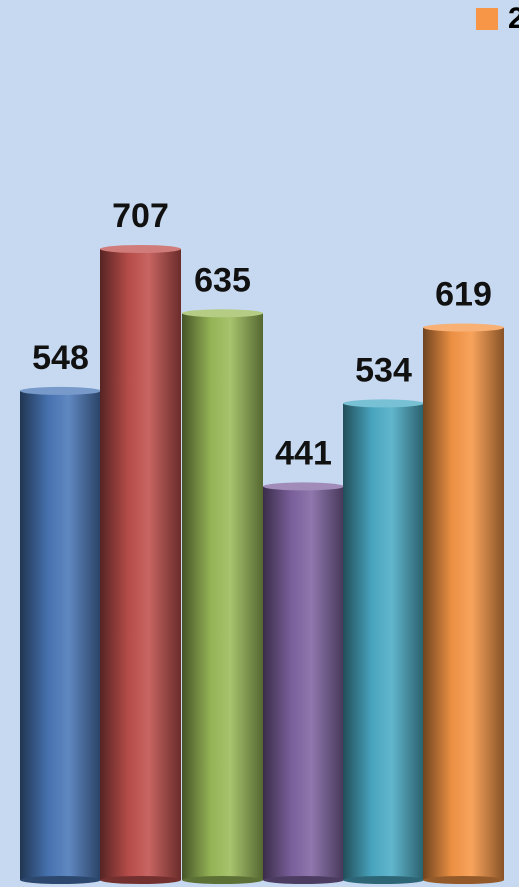  What do you see at coordinates (463, 295) in the screenshot?
I see `data-label-6: 619` at bounding box center [463, 295].